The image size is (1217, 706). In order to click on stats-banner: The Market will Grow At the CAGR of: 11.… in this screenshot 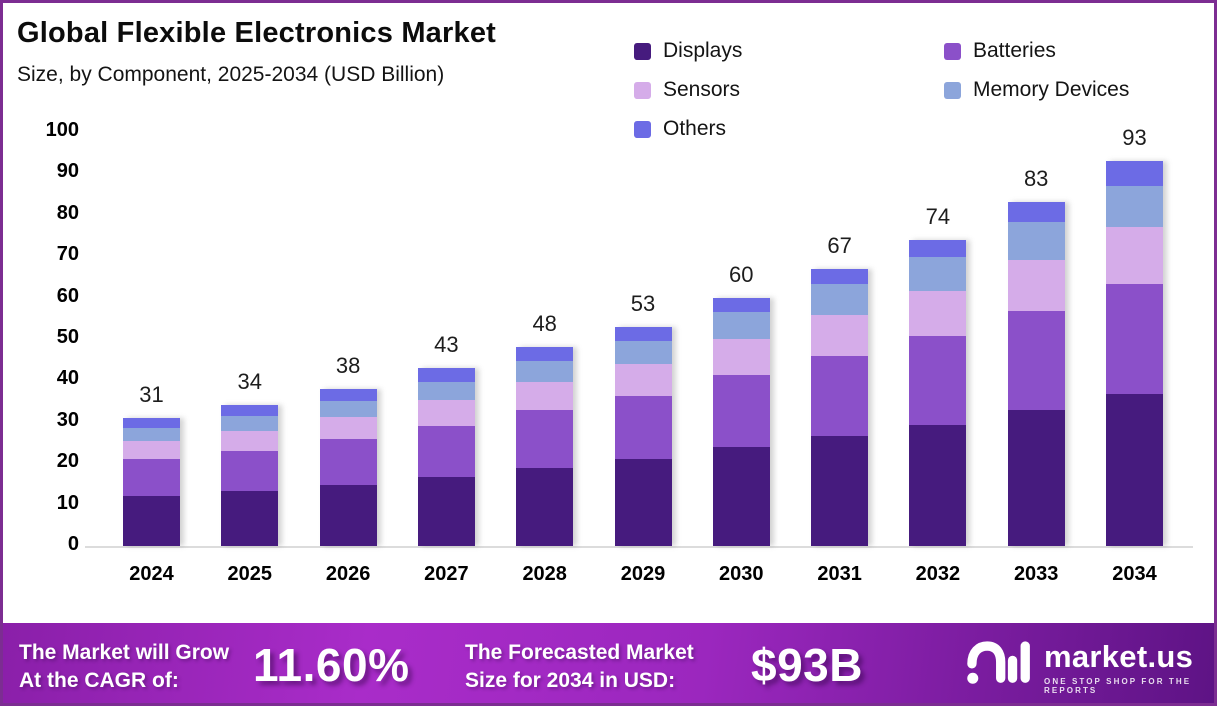, I will do `click(608, 663)`.